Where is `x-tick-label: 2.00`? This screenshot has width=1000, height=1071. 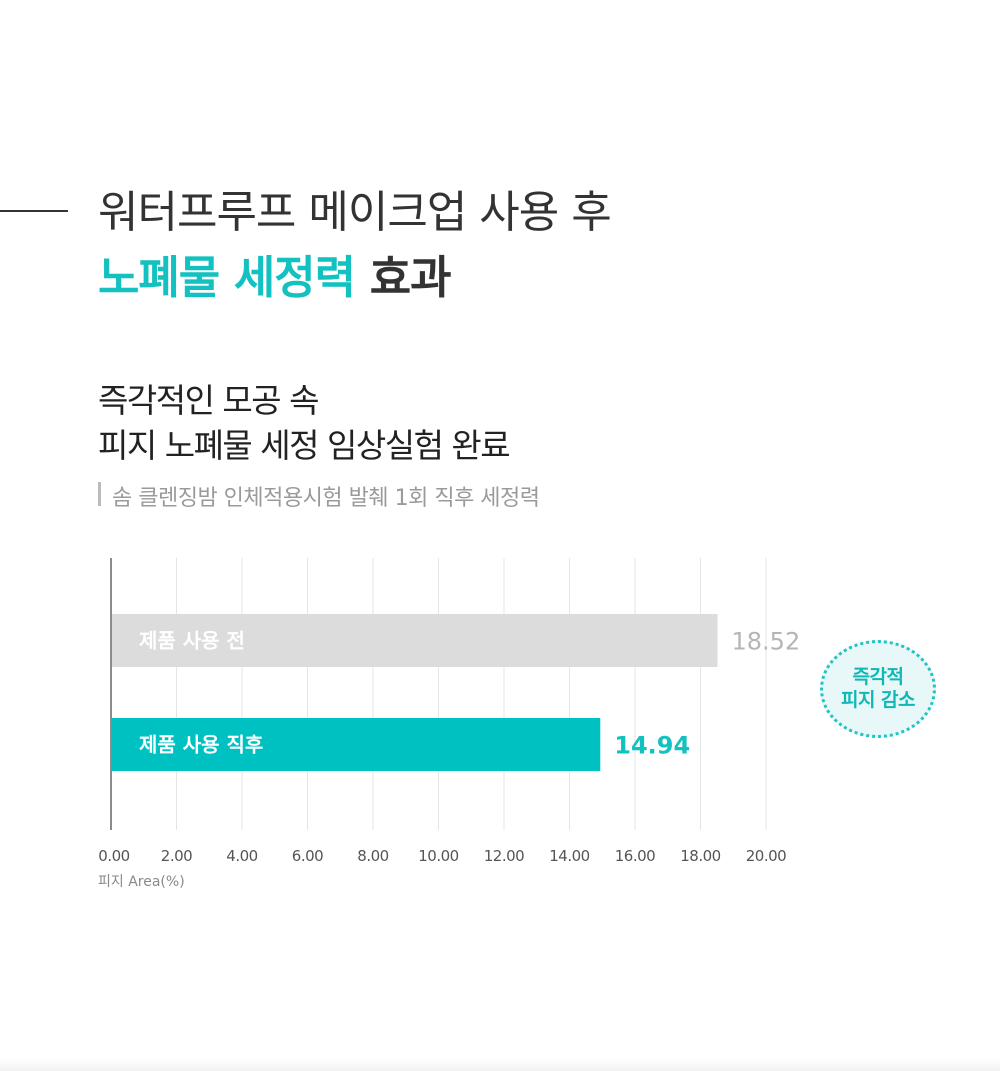
x-tick-label: 2.00 is located at coordinates (176, 856).